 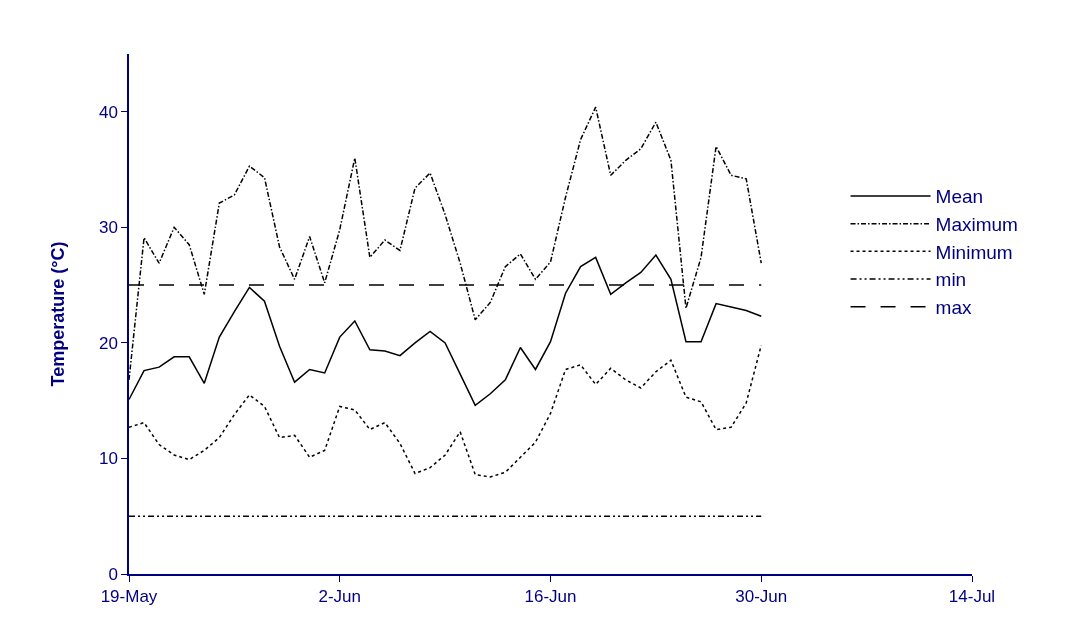 What do you see at coordinates (959, 197) in the screenshot?
I see `legend-label: Mean` at bounding box center [959, 197].